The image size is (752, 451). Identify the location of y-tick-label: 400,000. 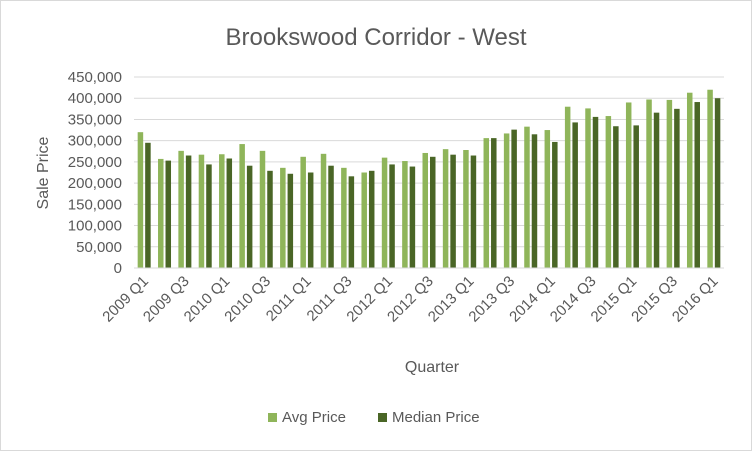
(95, 98).